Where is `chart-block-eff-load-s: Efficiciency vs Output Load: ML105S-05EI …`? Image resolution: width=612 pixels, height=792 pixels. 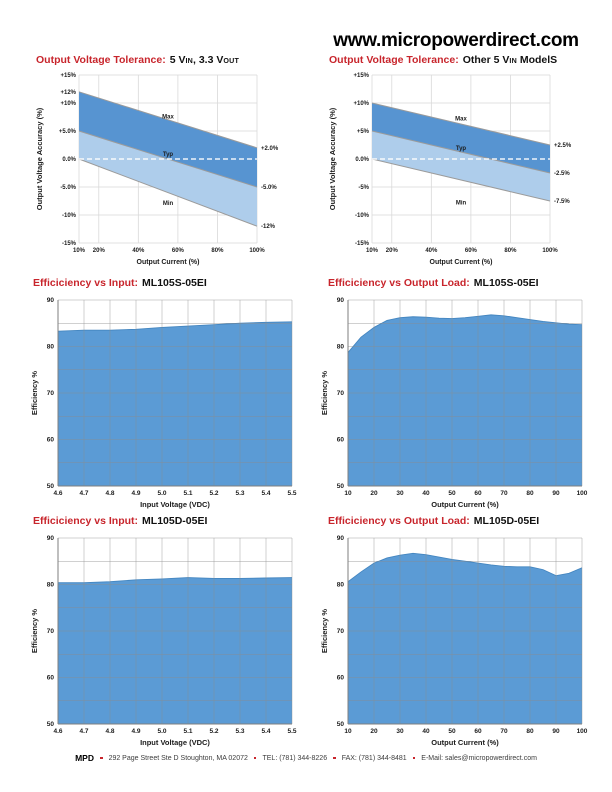
chart-block-eff-load-s: Efficiciency vs Output Load: ML105S-05EI … is located at coordinates (454, 393).